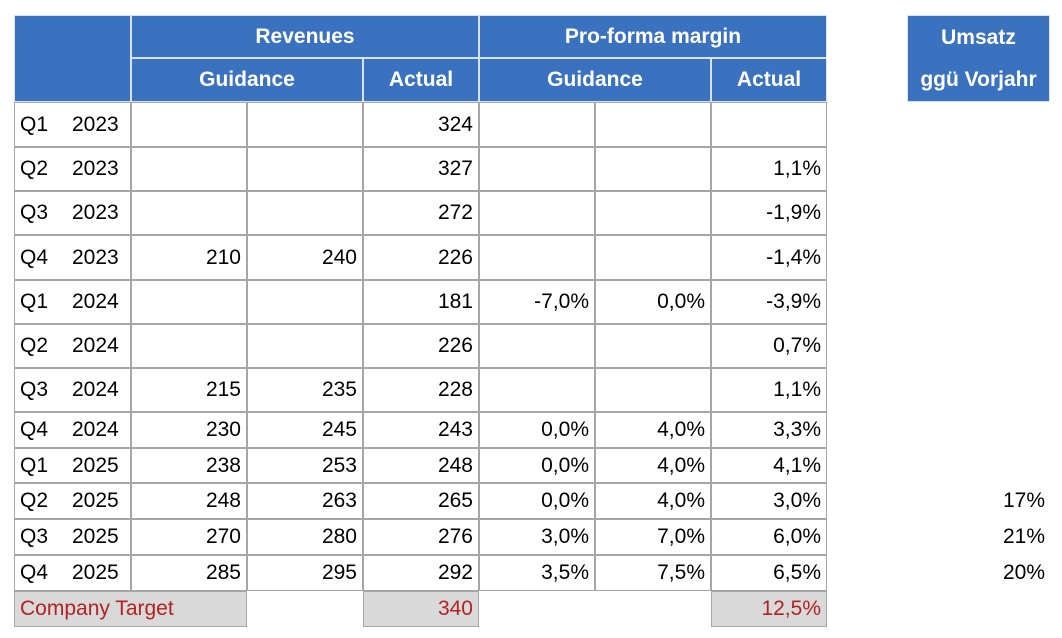  I want to click on value-cell: 263, so click(305, 501).